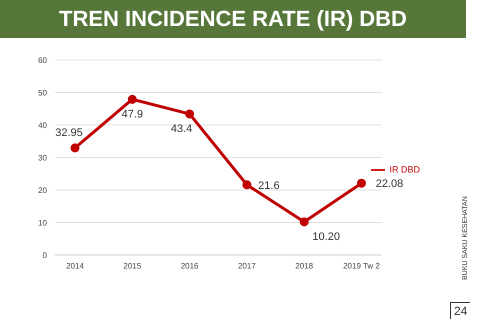 The height and width of the screenshot is (326, 480). I want to click on data-label: 43.4, so click(181, 128).